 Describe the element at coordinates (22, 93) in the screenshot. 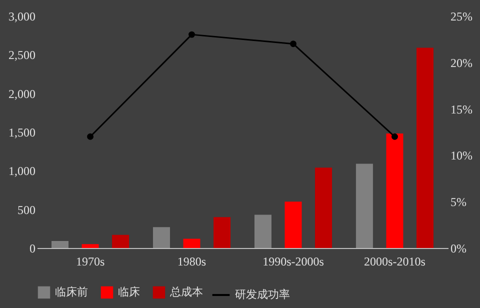

I see `y-tick-label: 2,000` at that location.